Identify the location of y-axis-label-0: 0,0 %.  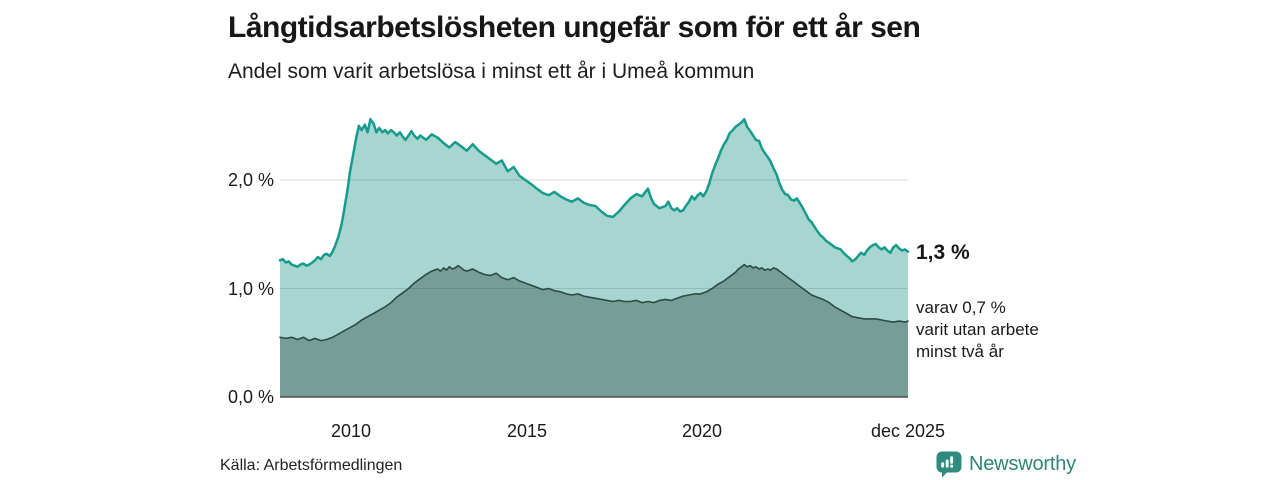
(250, 397).